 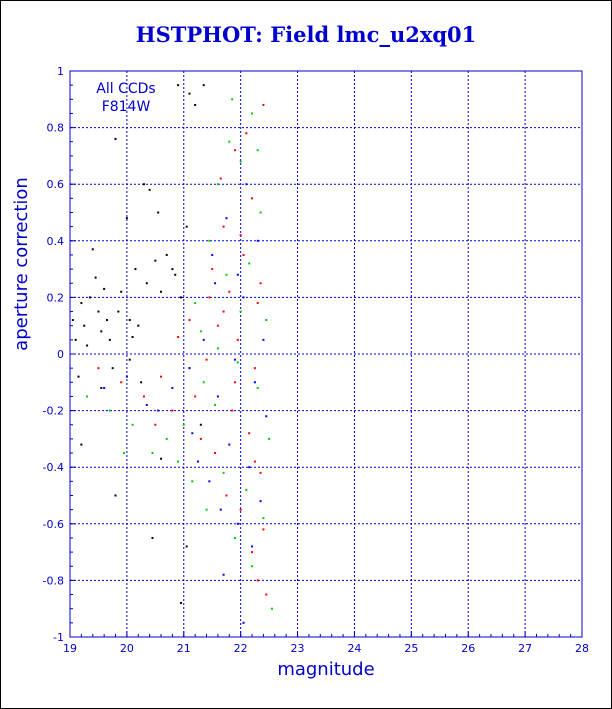 I want to click on x-tick-label: 23, so click(x=298, y=648).